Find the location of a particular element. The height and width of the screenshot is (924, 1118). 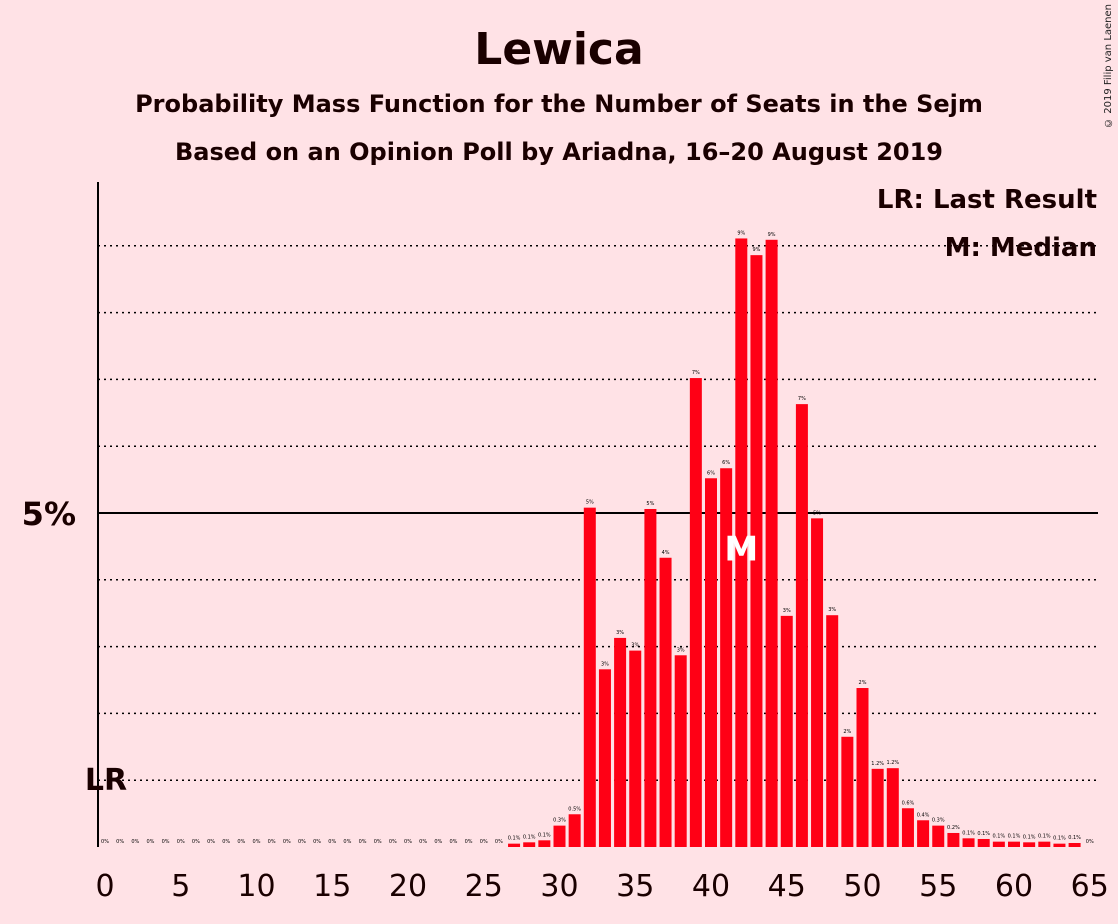

x-tick-label: 25 is located at coordinates (484, 886).